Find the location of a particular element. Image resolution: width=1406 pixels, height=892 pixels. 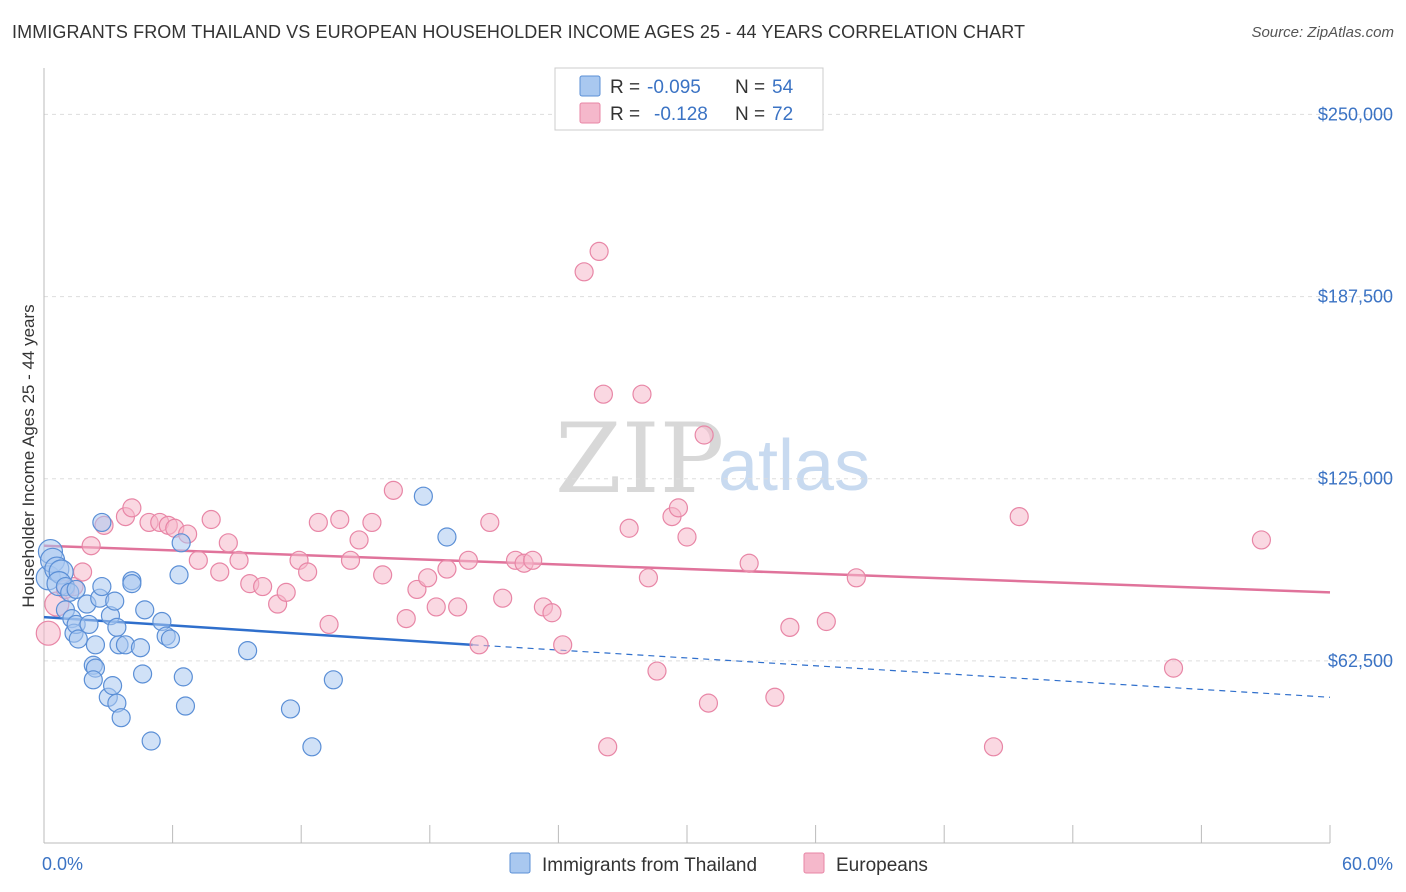

series-legend-swatch-thailand is located at coordinates (520, 863).